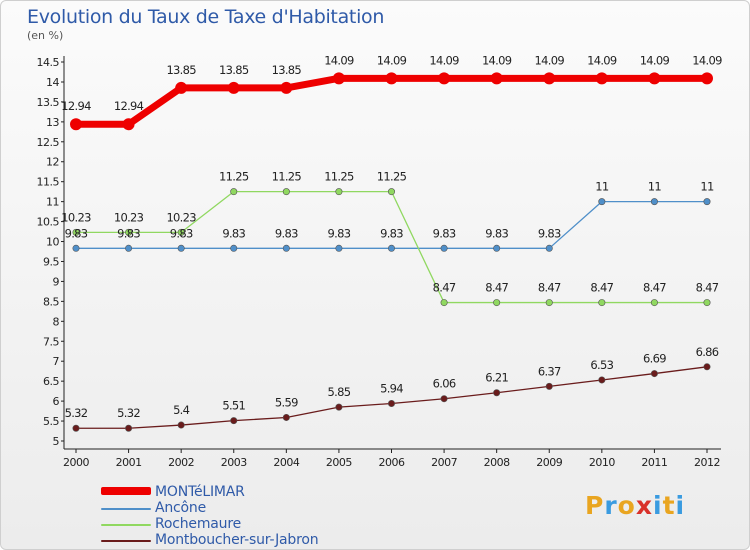 Image resolution: width=750 pixels, height=550 pixels. What do you see at coordinates (180, 508) in the screenshot?
I see `legend-label-ancone: Ancône` at bounding box center [180, 508].